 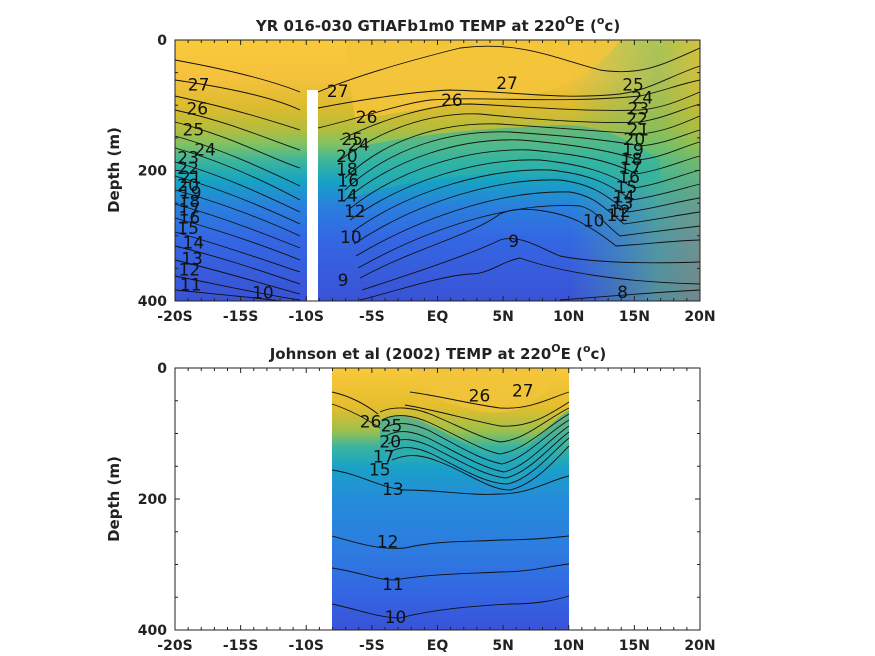 I want to click on bottom-contour-label: 10, so click(x=396, y=618).